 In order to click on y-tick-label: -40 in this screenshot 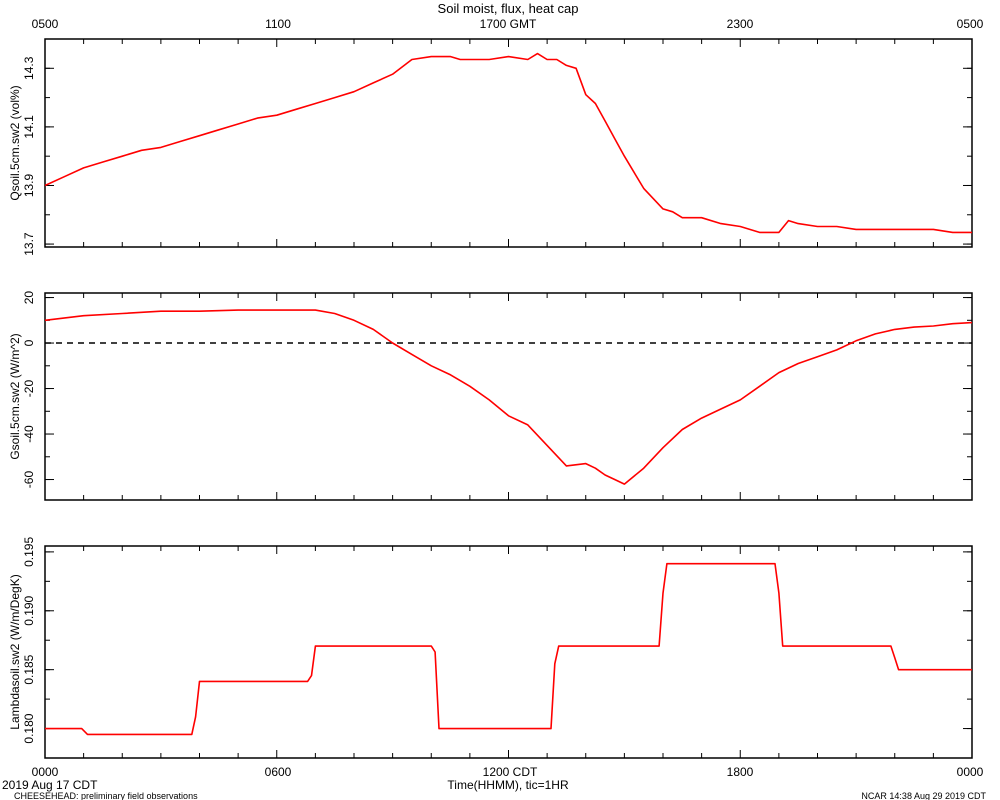, I will do `click(29, 434)`.